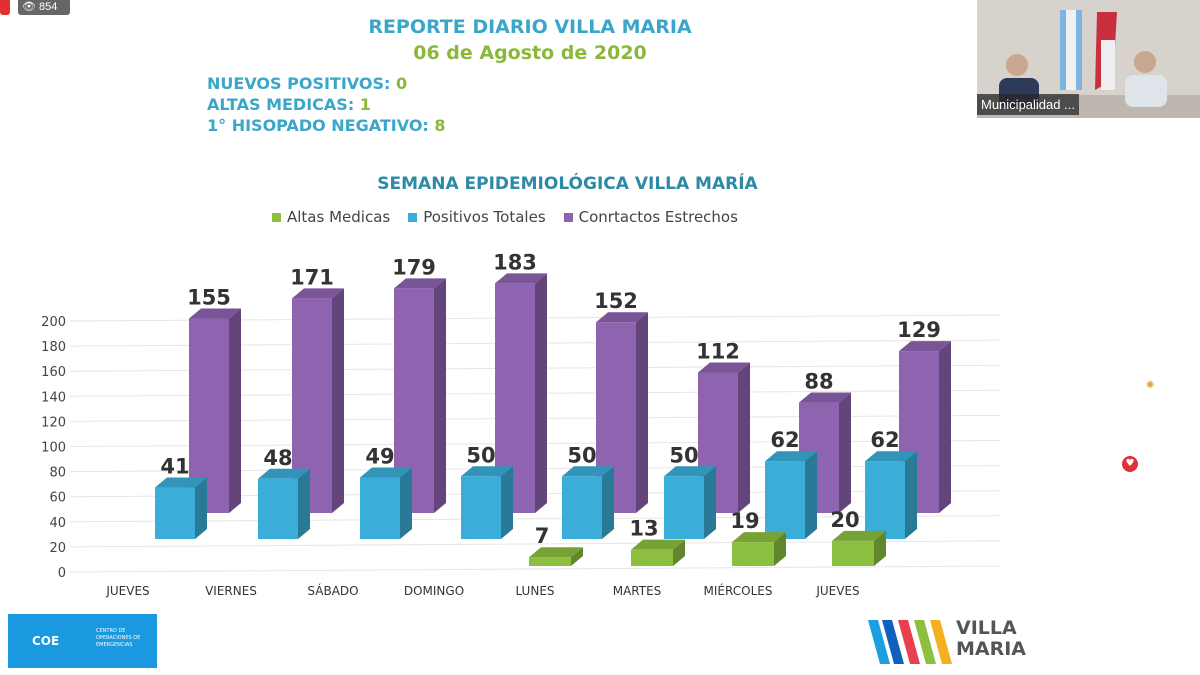 This screenshot has width=1200, height=675. I want to click on stat-nuevos-positivos: NUEVOS POSITIVOS: 0, so click(307, 83).